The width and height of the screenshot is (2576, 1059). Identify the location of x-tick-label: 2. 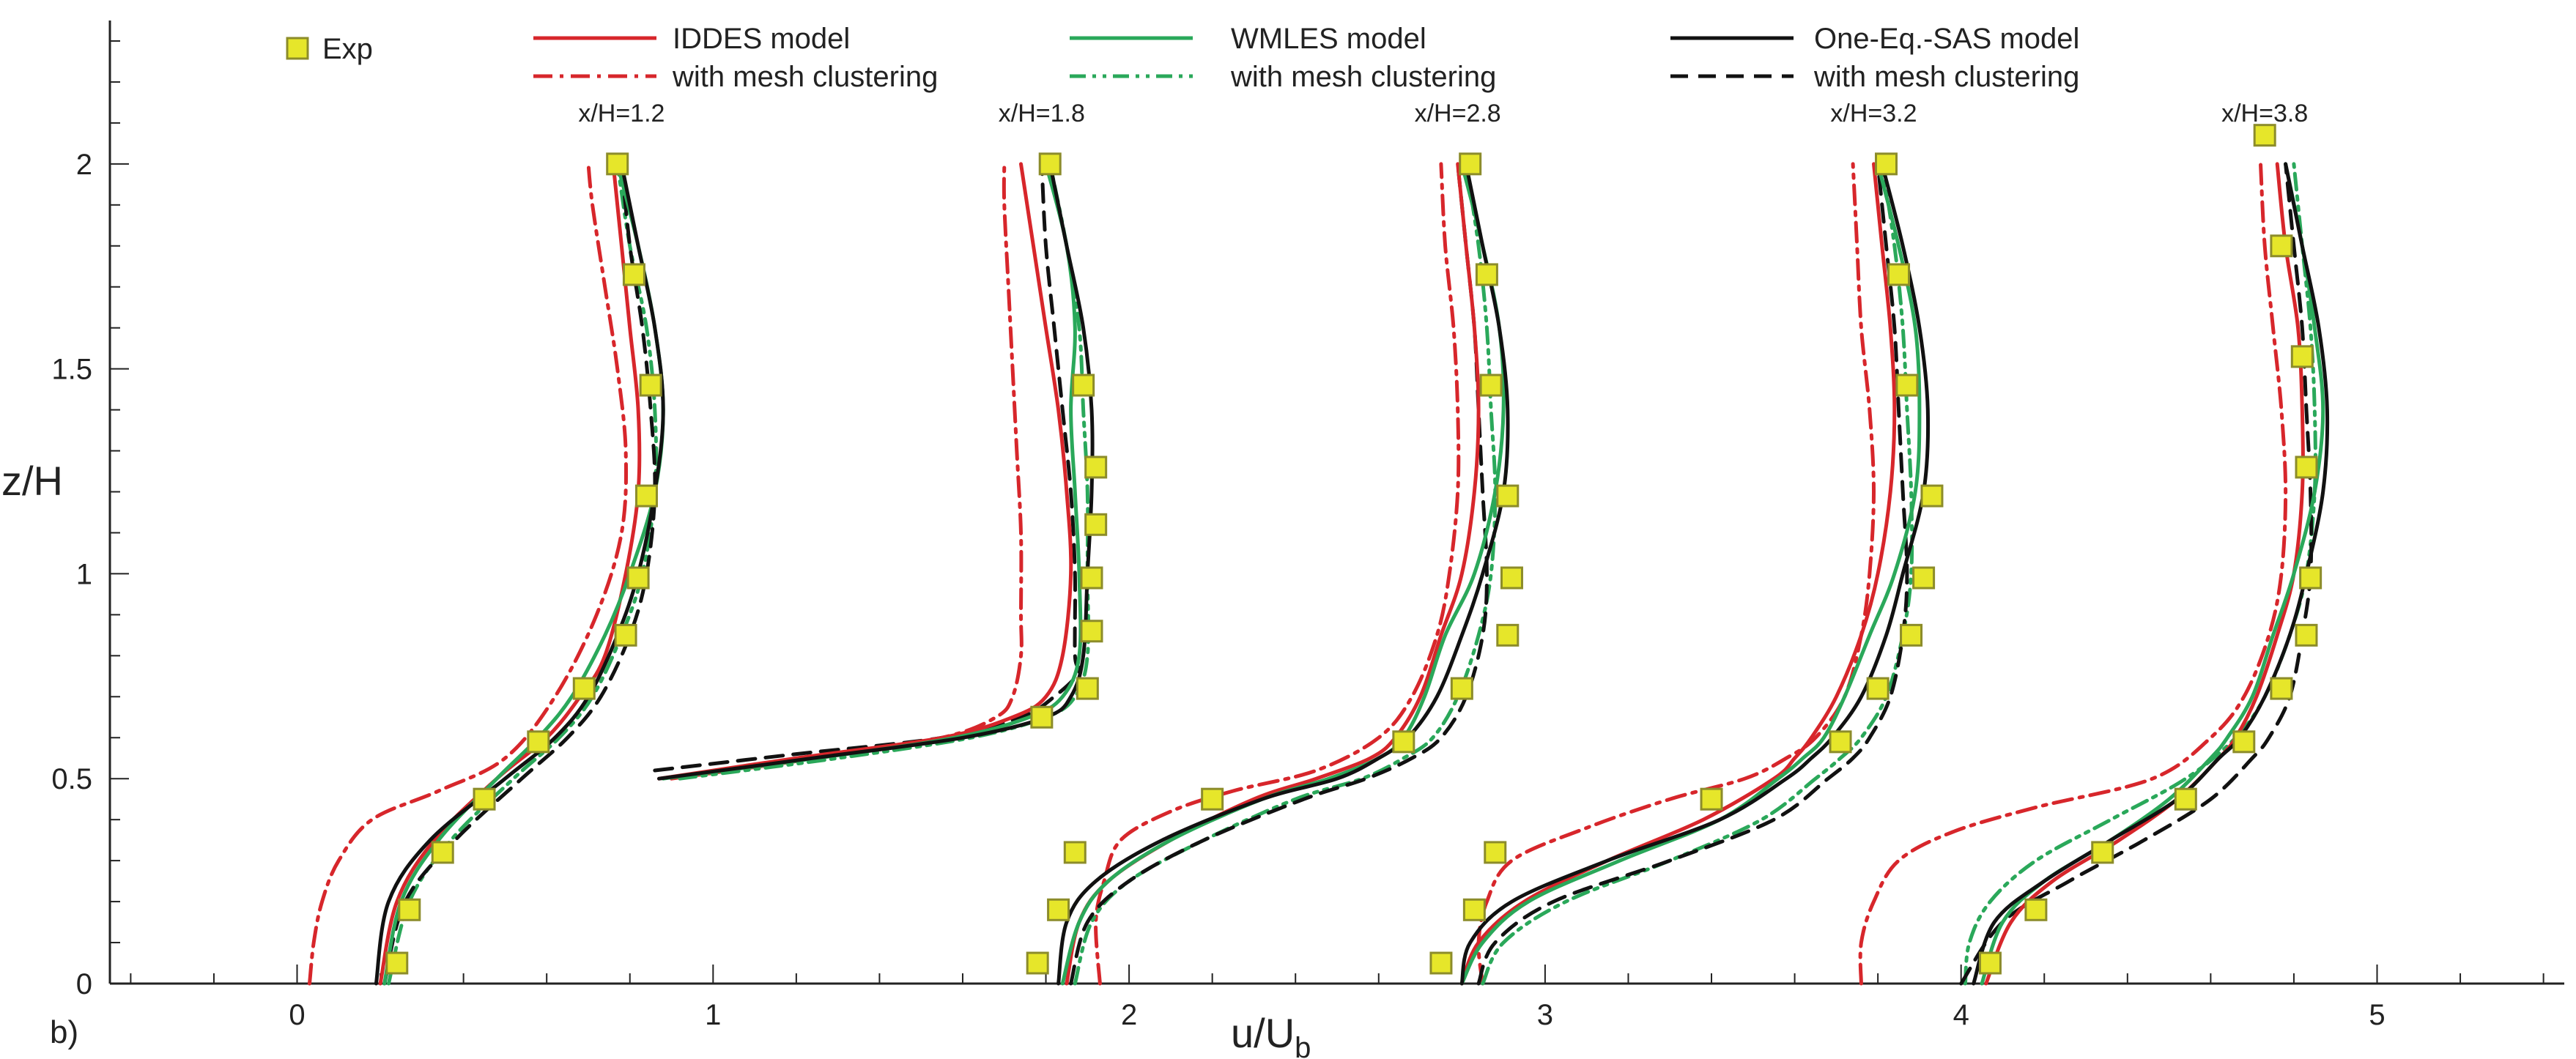
(1129, 1015).